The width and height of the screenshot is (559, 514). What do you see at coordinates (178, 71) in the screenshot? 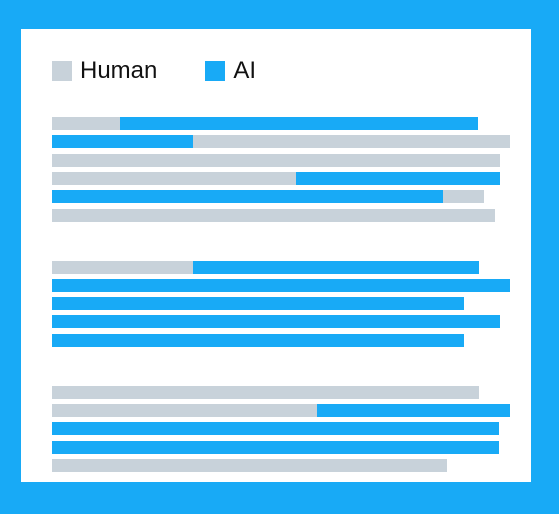
I see `legend: Human AI` at bounding box center [178, 71].